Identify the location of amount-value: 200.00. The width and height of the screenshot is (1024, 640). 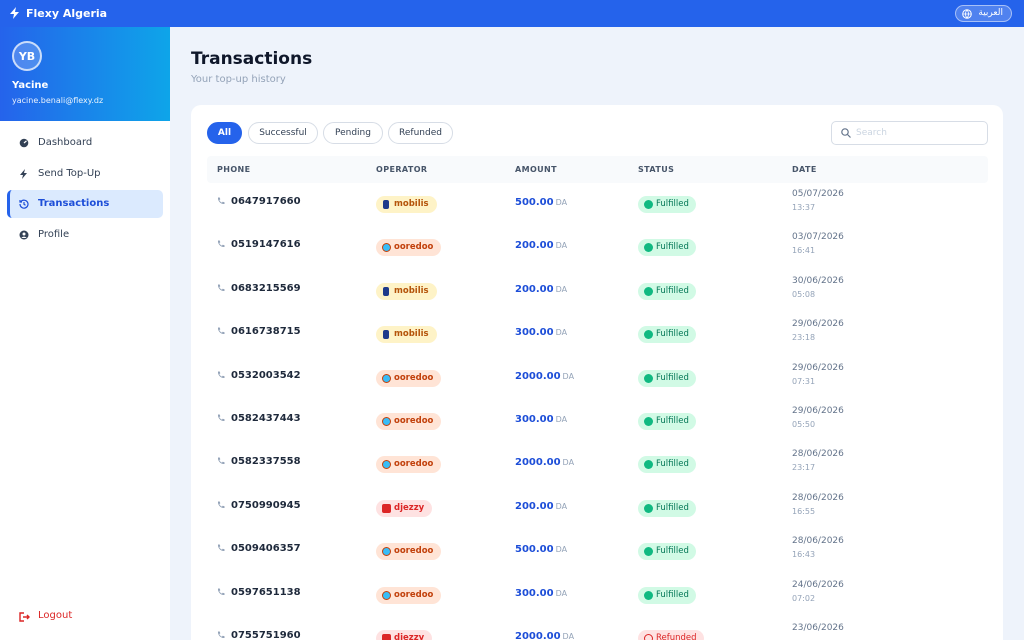
(534, 289).